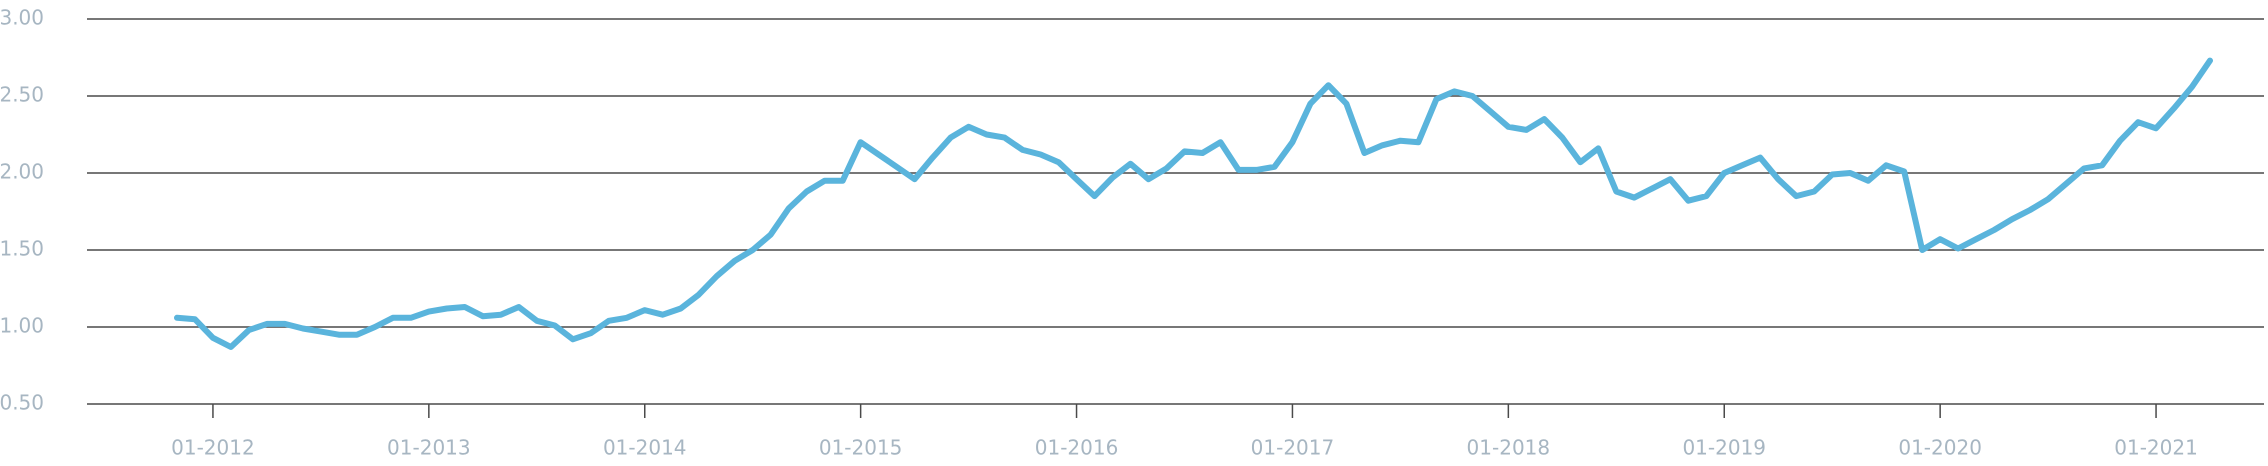 The height and width of the screenshot is (466, 2268). Describe the element at coordinates (429, 448) in the screenshot. I see `x-tick-label: 01-2013` at that location.